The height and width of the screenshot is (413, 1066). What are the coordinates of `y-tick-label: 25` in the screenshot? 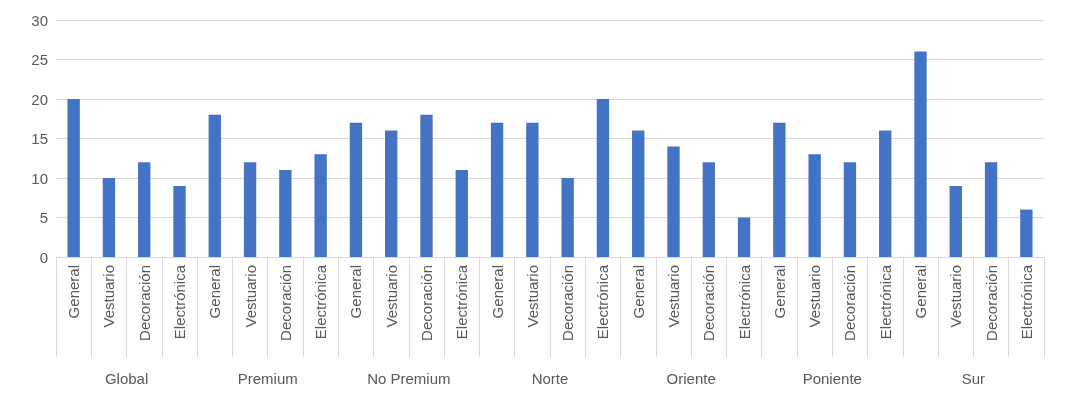 It's located at (39, 59).